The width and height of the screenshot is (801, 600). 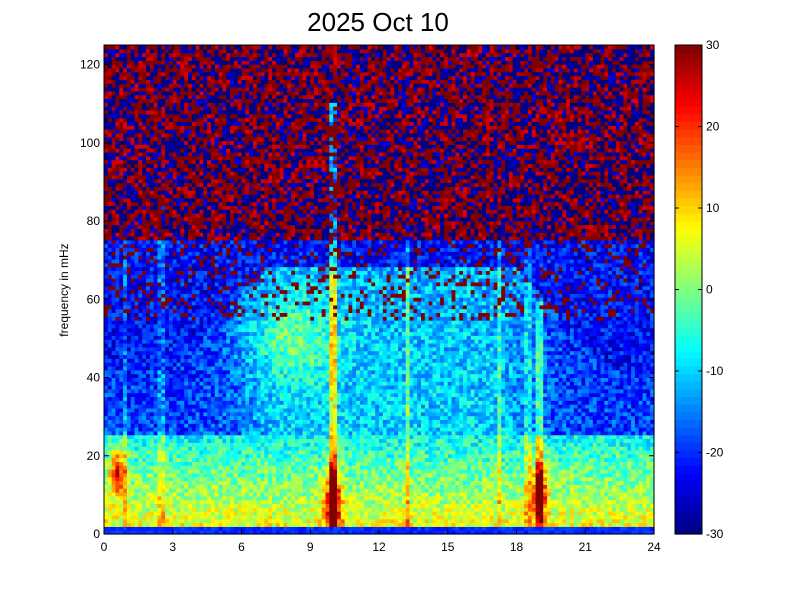 I want to click on x-tick-label: 6, so click(x=241, y=547).